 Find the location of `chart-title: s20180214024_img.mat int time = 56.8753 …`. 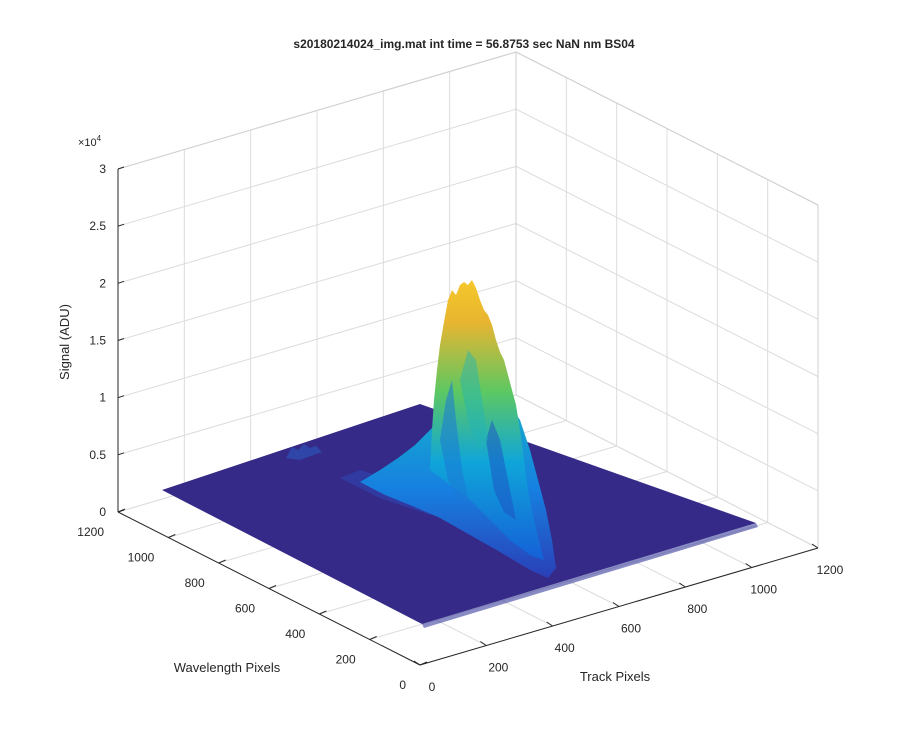

chart-title: s20180214024_img.mat int time = 56.8753 … is located at coordinates (464, 44).